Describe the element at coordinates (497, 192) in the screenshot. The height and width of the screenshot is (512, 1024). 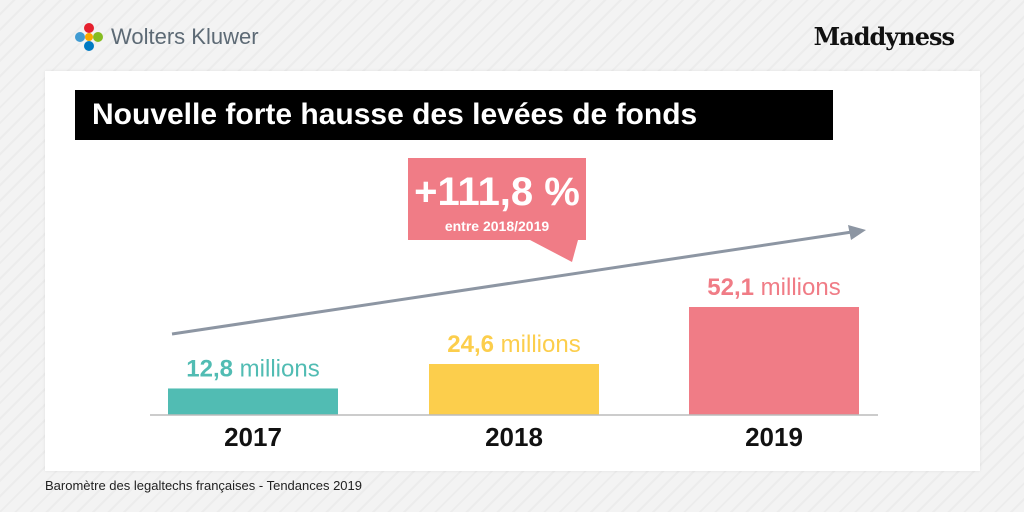
I see `callout-value: +111,8 %` at that location.